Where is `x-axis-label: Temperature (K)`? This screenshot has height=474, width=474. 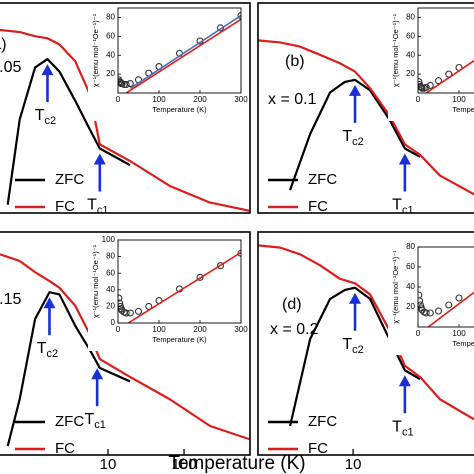
x-axis-label: Temperature (K) is located at coordinates (236, 463).